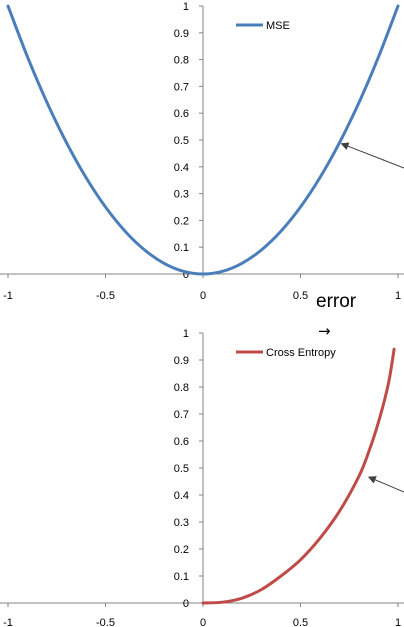 The width and height of the screenshot is (404, 627). I want to click on error-label: error, so click(336, 301).